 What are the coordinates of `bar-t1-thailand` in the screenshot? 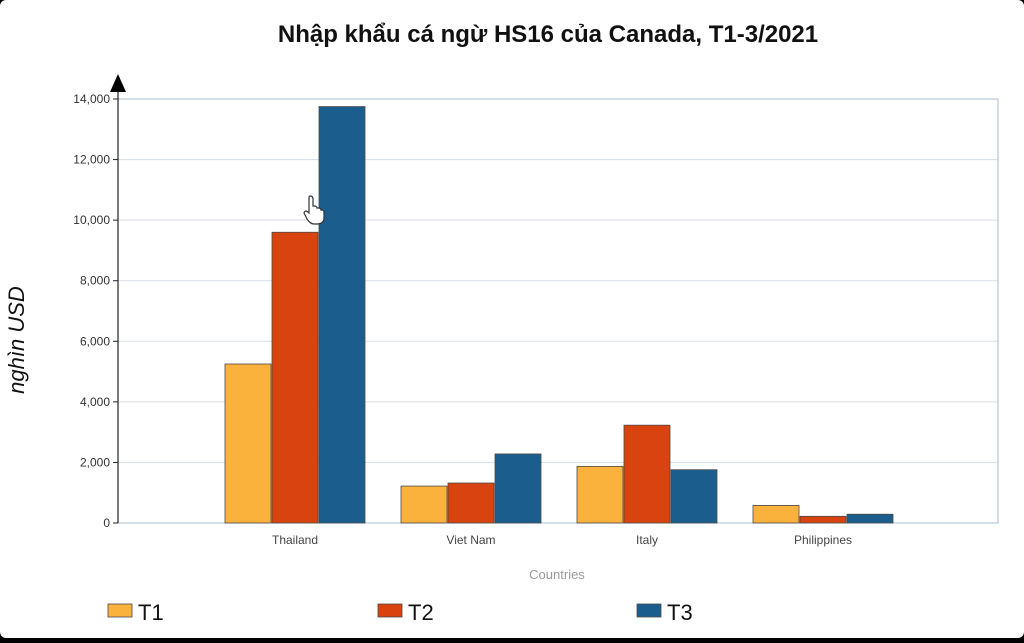 It's located at (248, 443).